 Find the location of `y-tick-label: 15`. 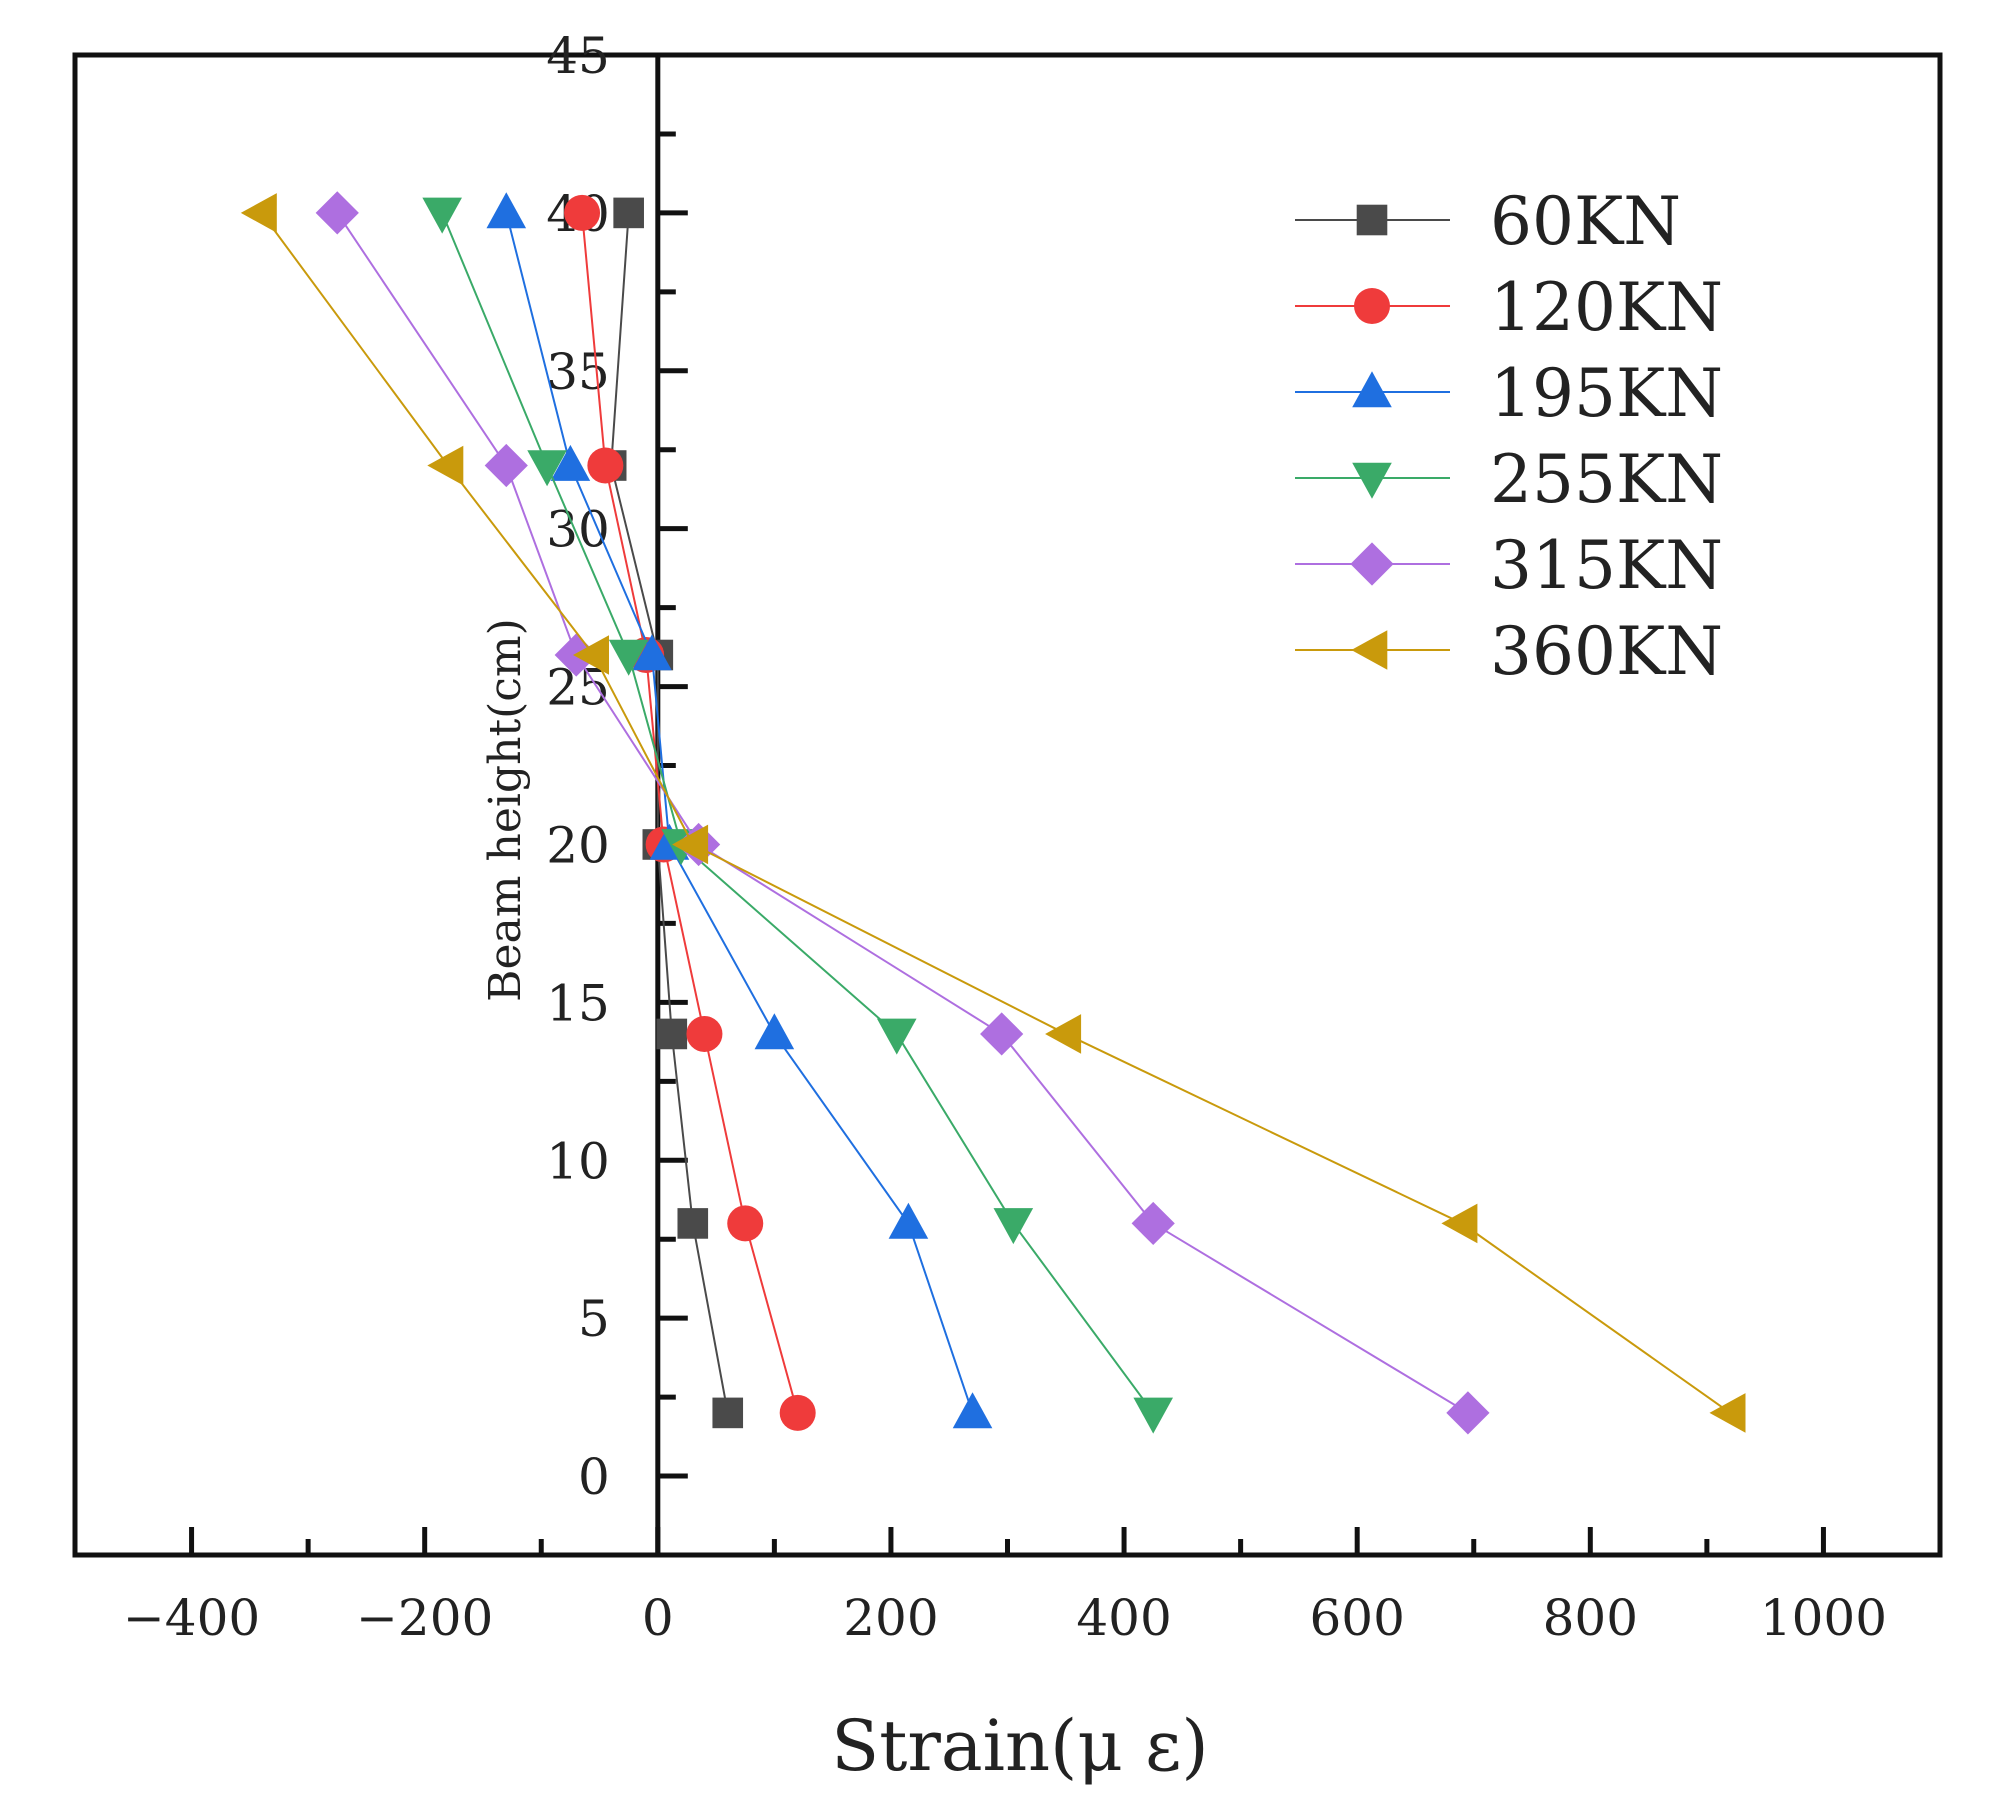

y-tick-label: 15 is located at coordinates (578, 1003).